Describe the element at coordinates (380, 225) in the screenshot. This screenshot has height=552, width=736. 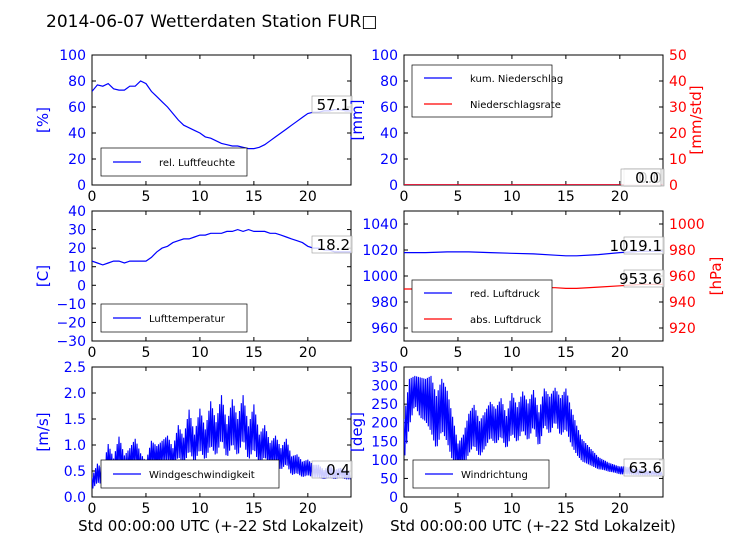
I see `y-tick-label: 1040` at that location.